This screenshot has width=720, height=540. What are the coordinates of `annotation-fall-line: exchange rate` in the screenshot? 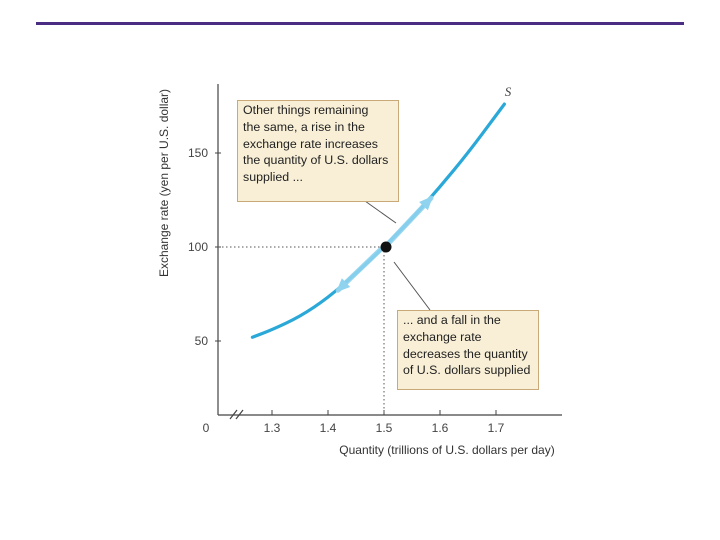 It's located at (442, 336).